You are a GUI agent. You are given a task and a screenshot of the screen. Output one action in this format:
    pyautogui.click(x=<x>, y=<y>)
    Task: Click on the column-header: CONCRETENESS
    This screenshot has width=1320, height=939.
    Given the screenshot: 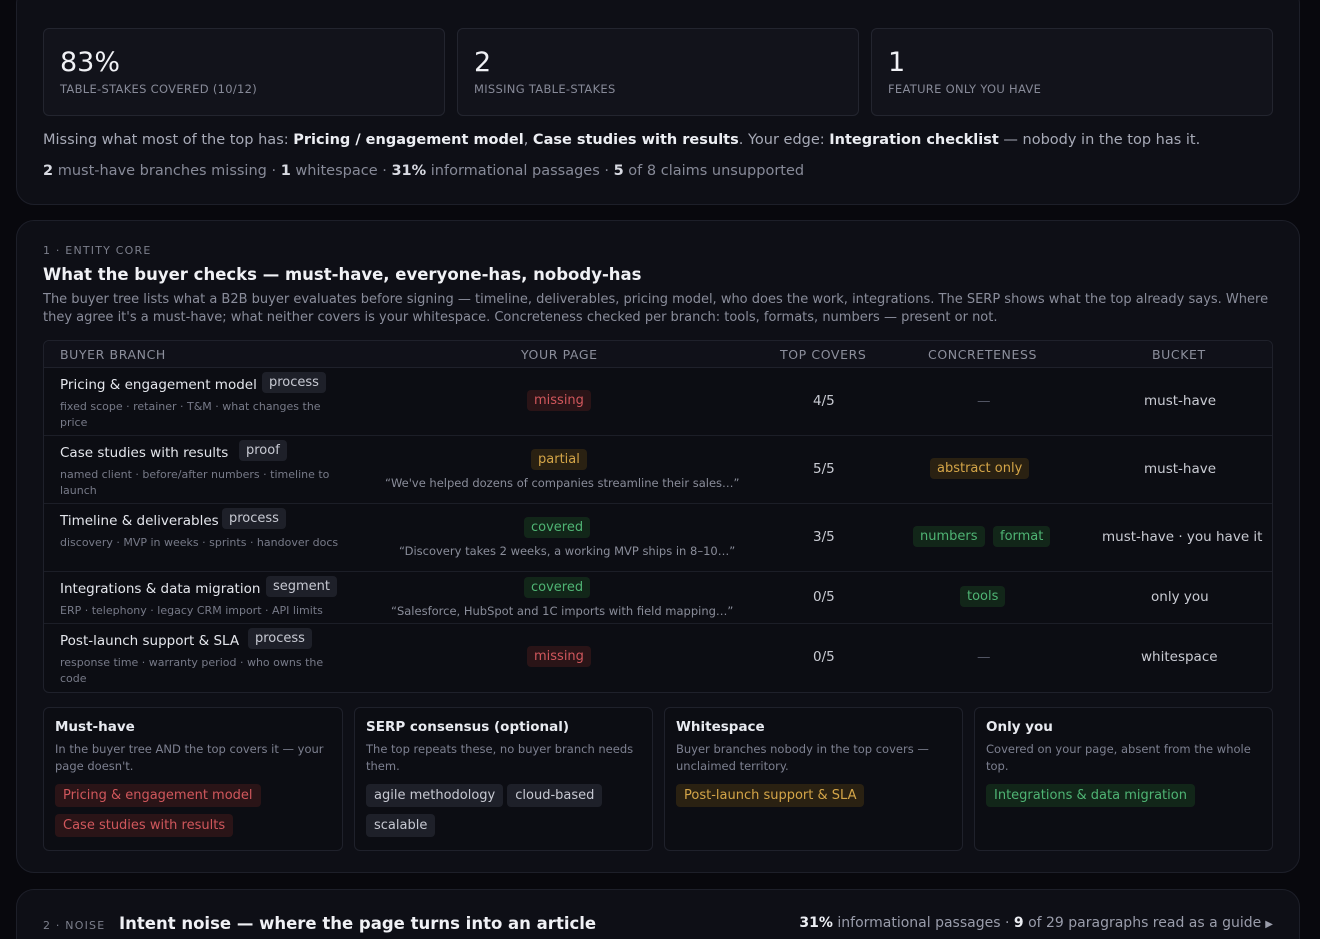 What is the action you would take?
    pyautogui.click(x=983, y=354)
    